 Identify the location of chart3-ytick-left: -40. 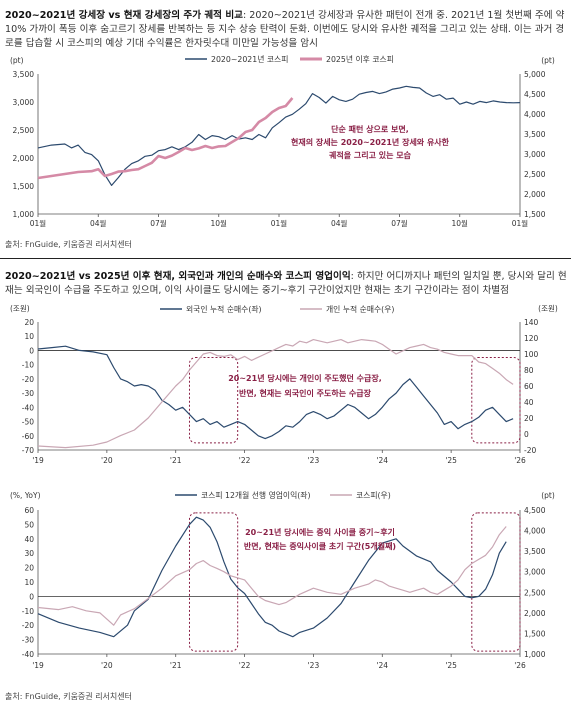
(28, 654).